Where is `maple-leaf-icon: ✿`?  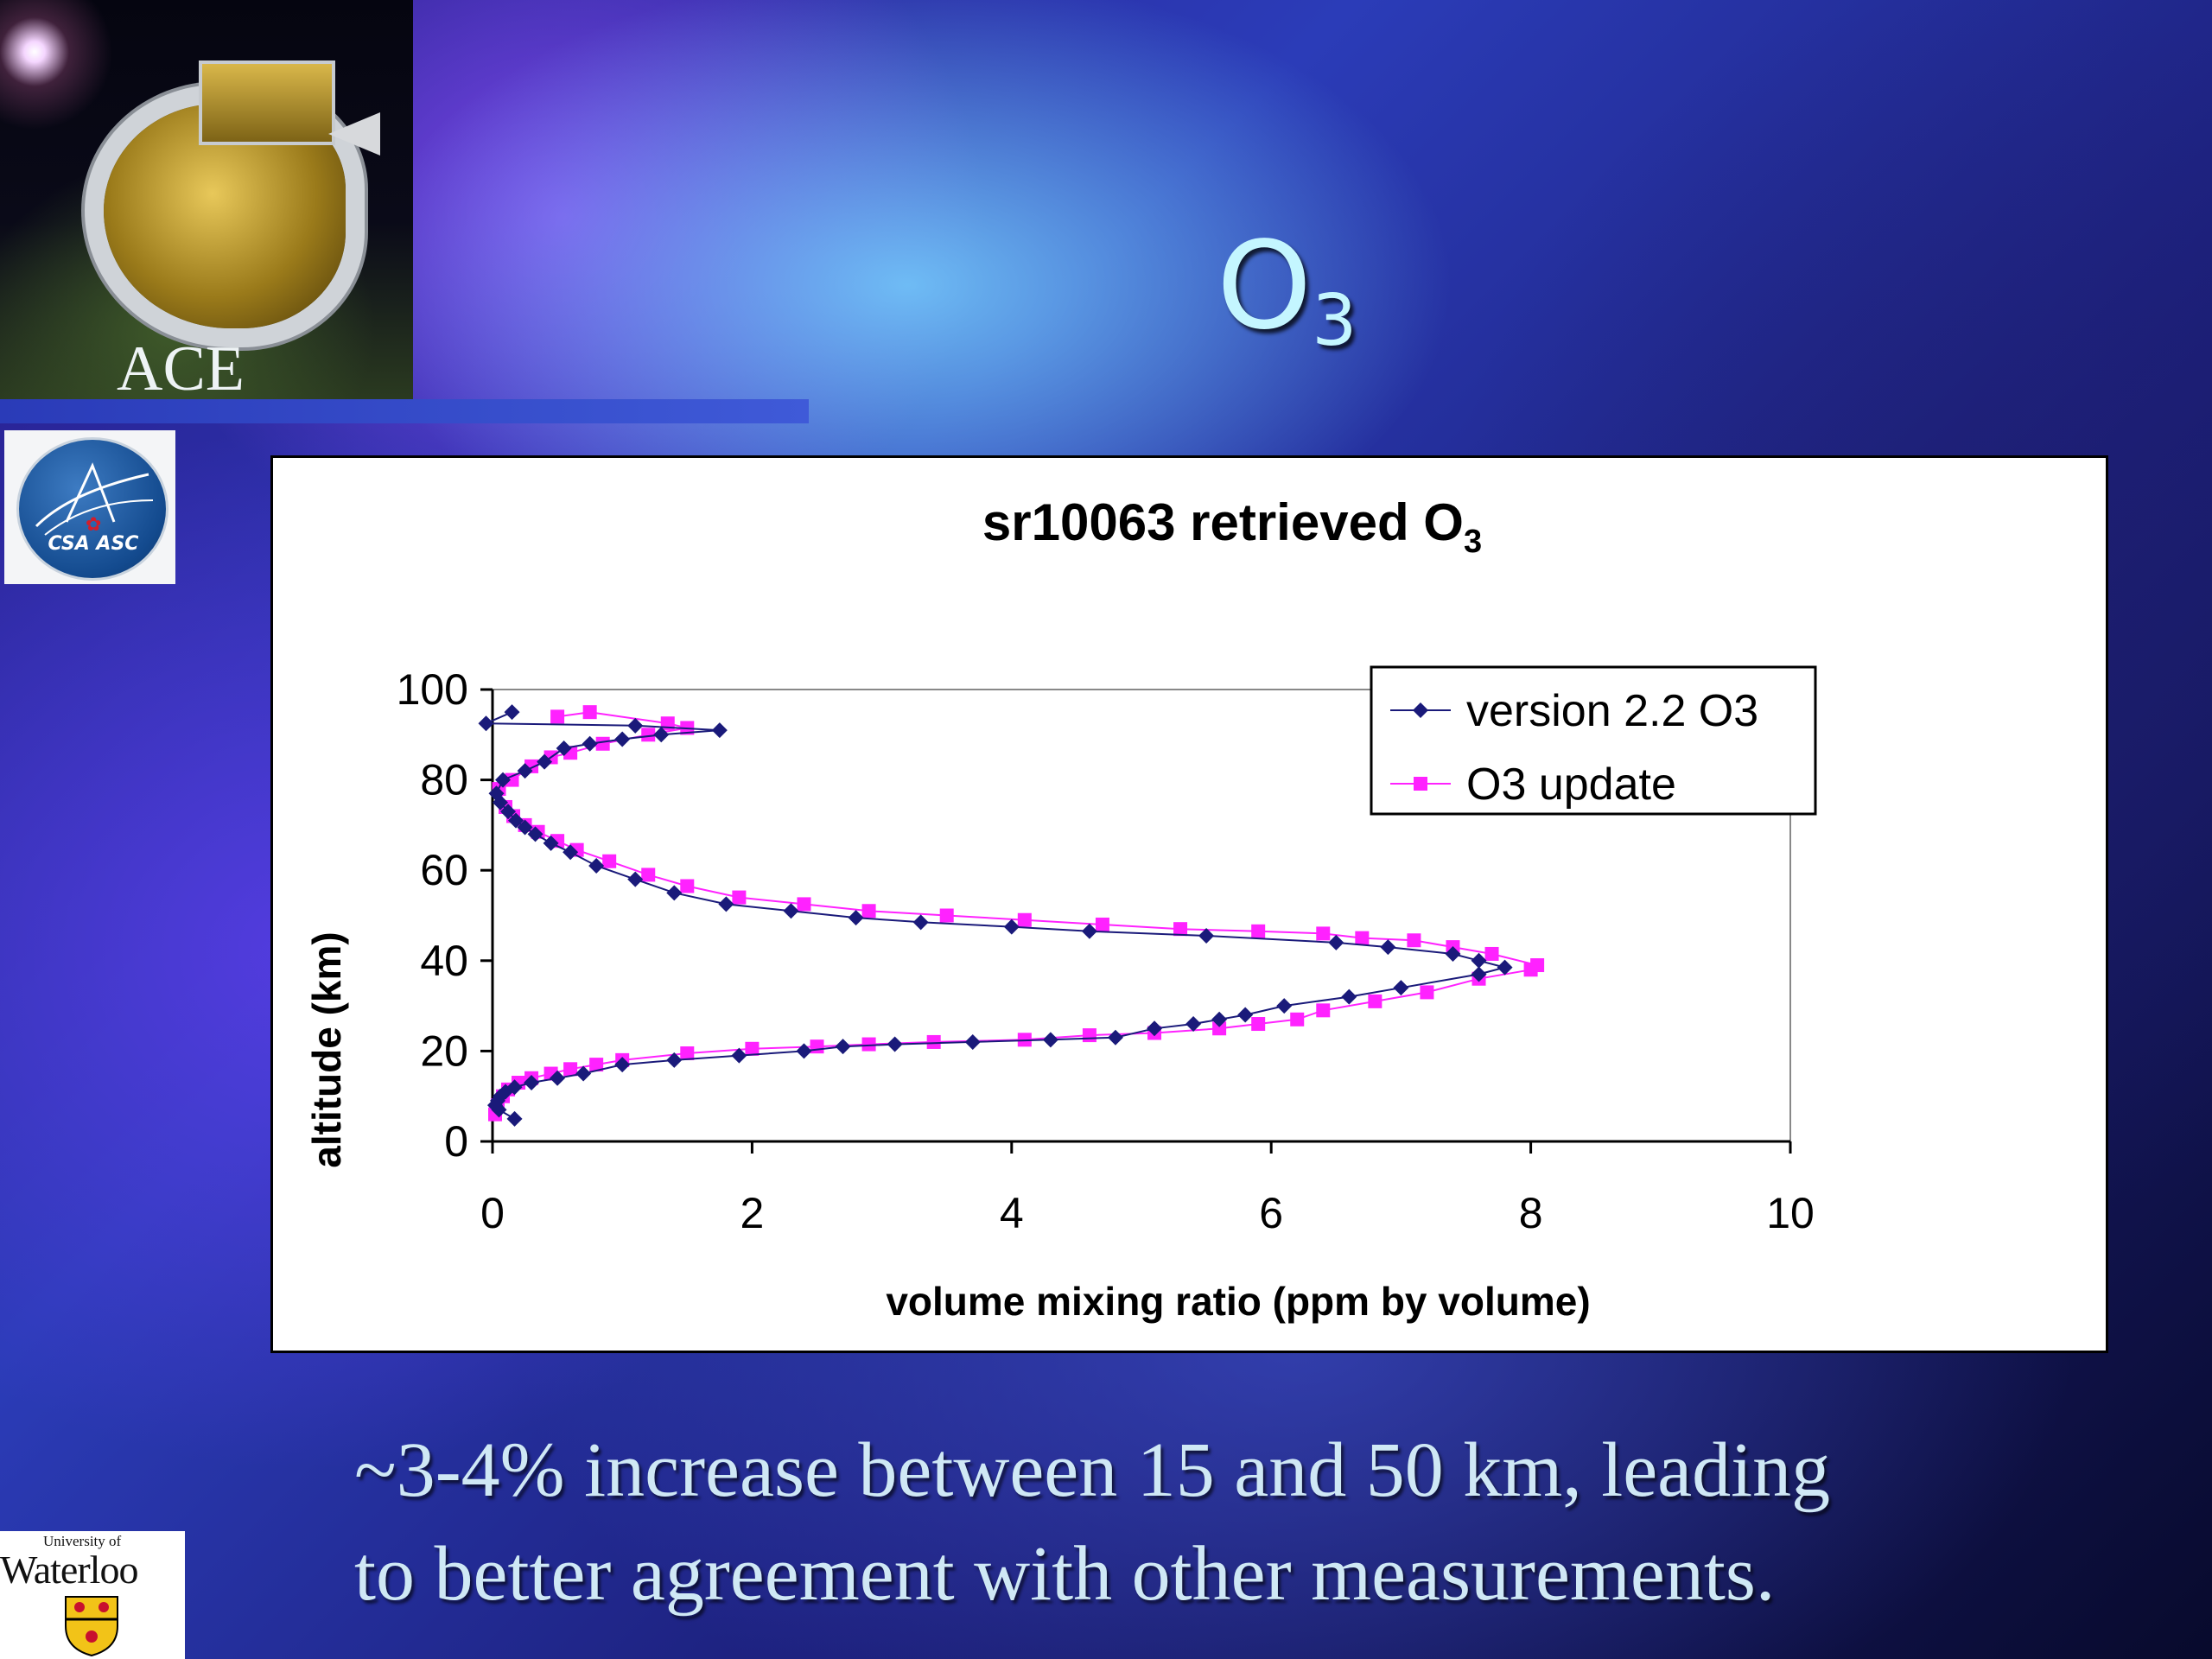
maple-leaf-icon: ✿ is located at coordinates (94, 525).